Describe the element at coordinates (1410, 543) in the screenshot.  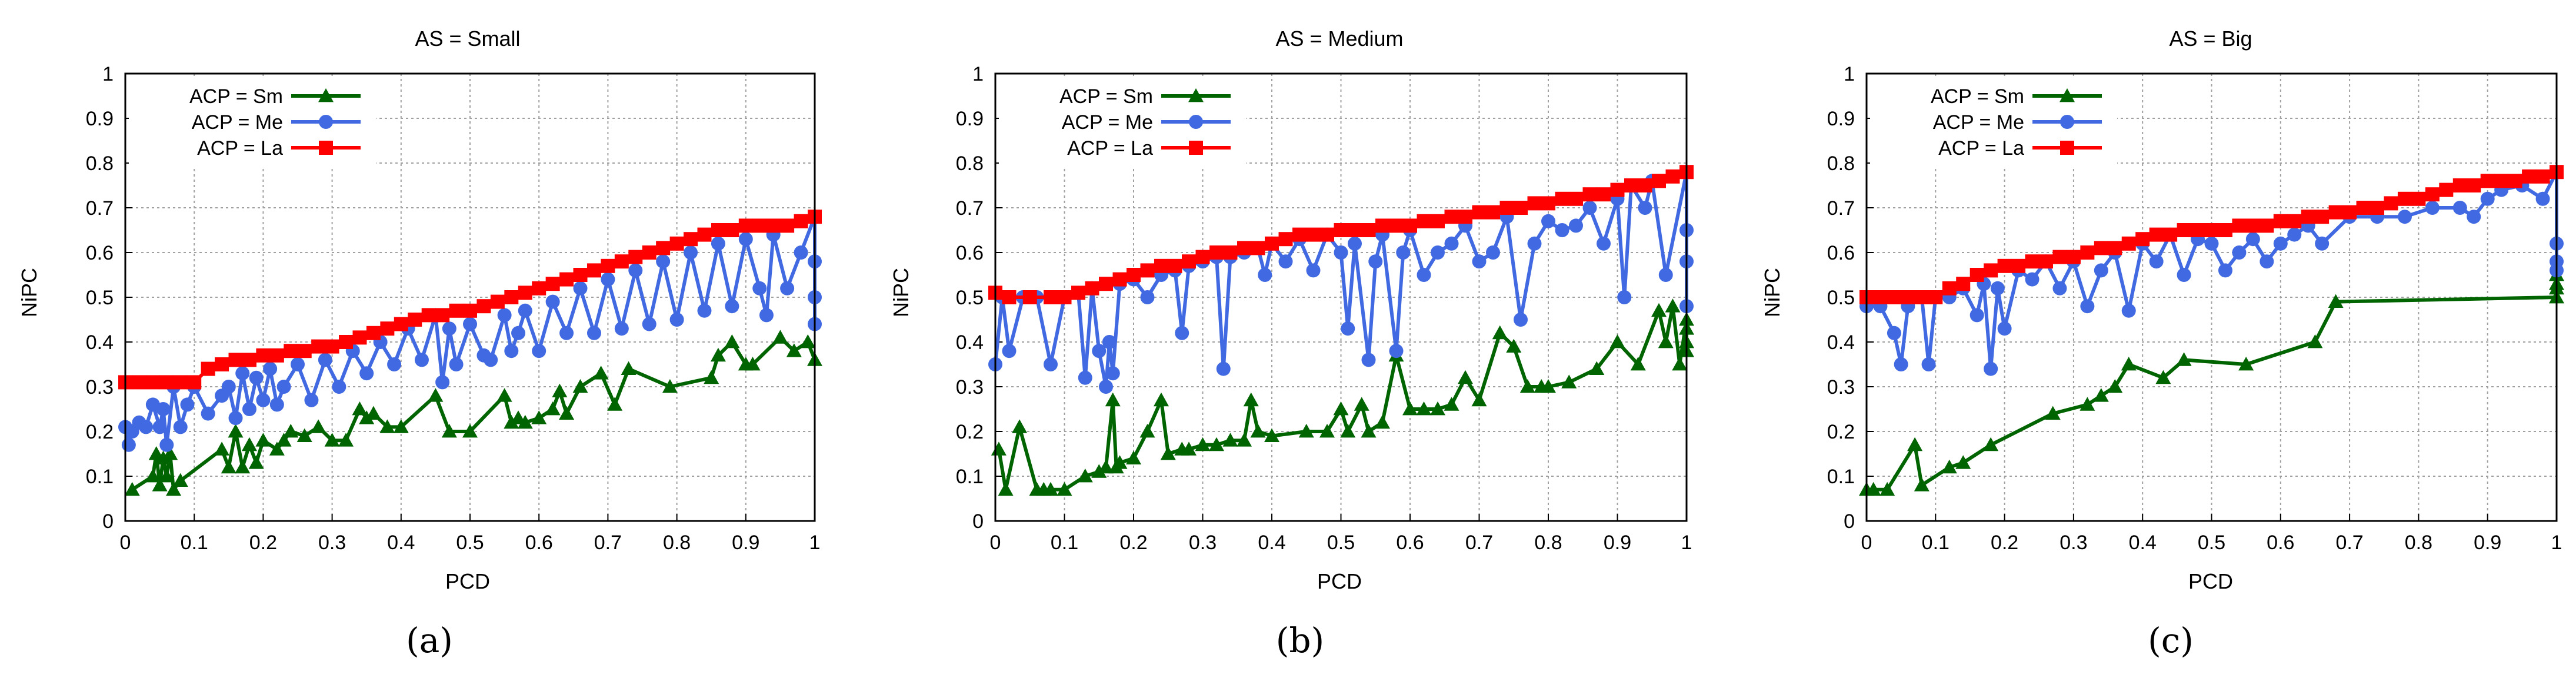
I see `x-tick-label: 0.6` at that location.